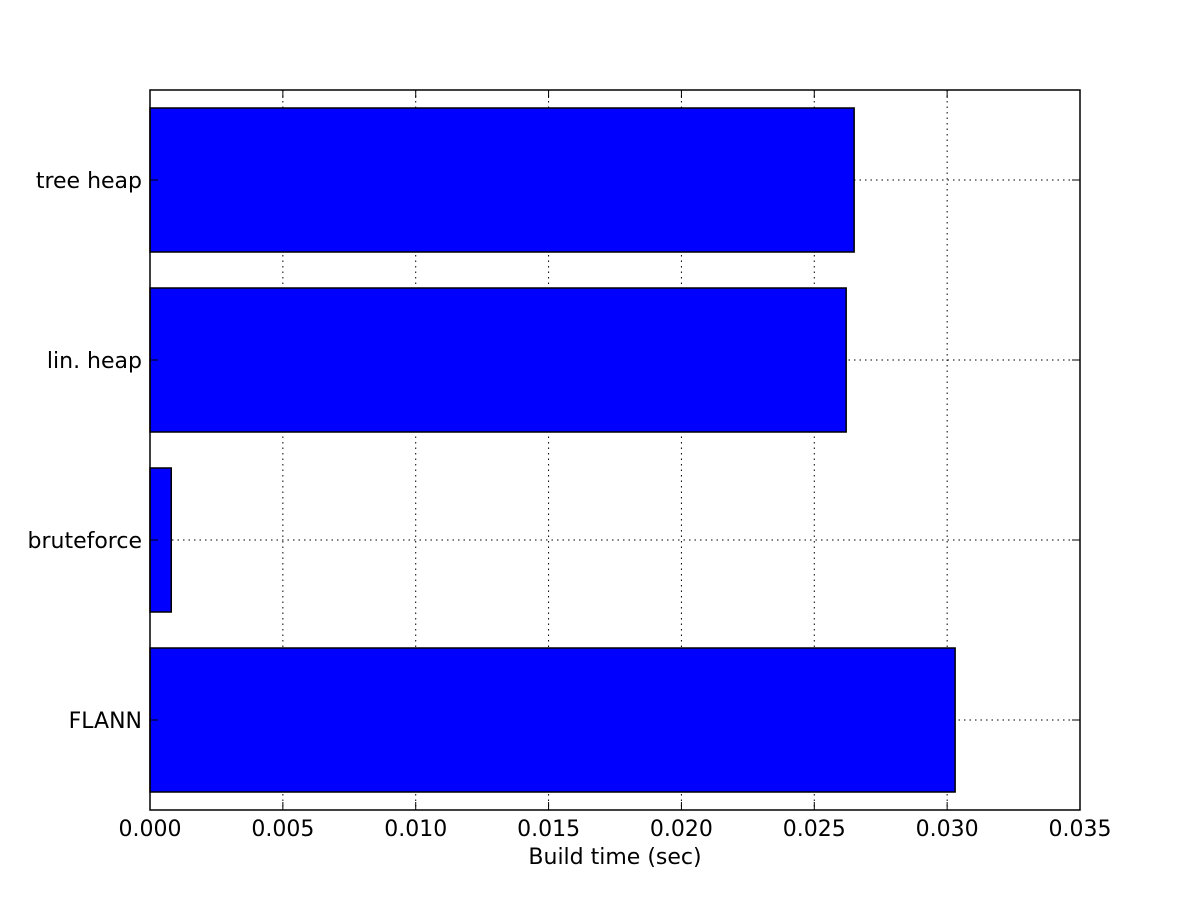 The image size is (1200, 904). I want to click on x-tick-label: 0.005, so click(282, 829).